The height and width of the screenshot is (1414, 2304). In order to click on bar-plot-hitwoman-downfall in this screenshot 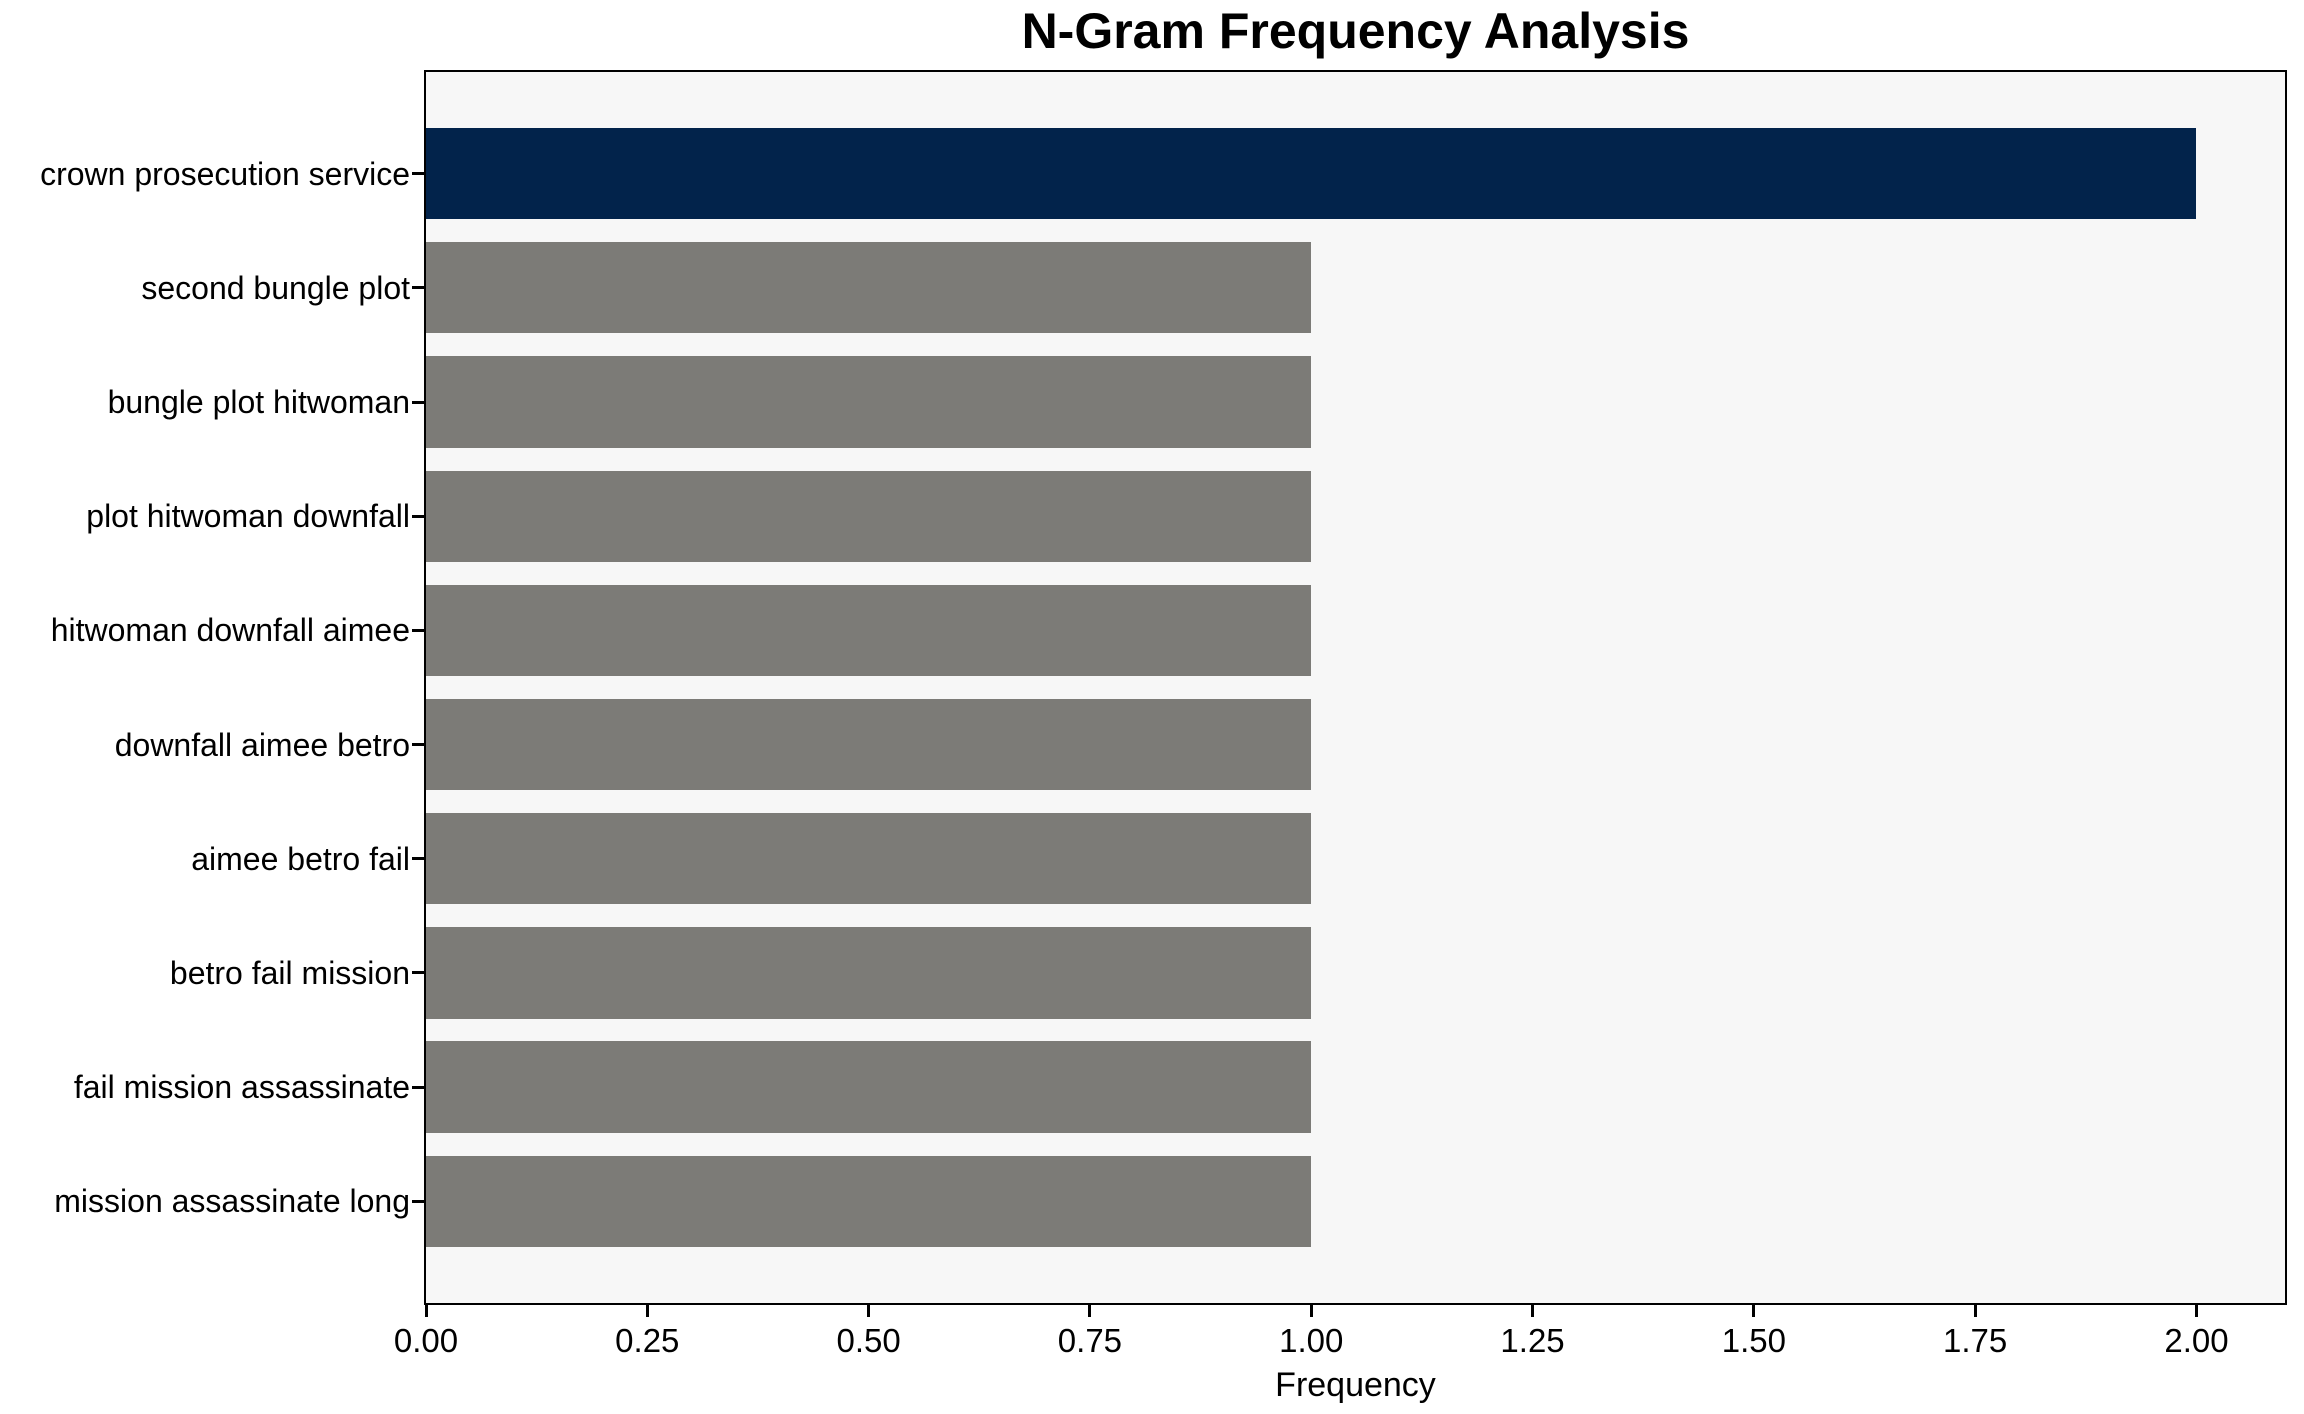, I will do `click(869, 516)`.